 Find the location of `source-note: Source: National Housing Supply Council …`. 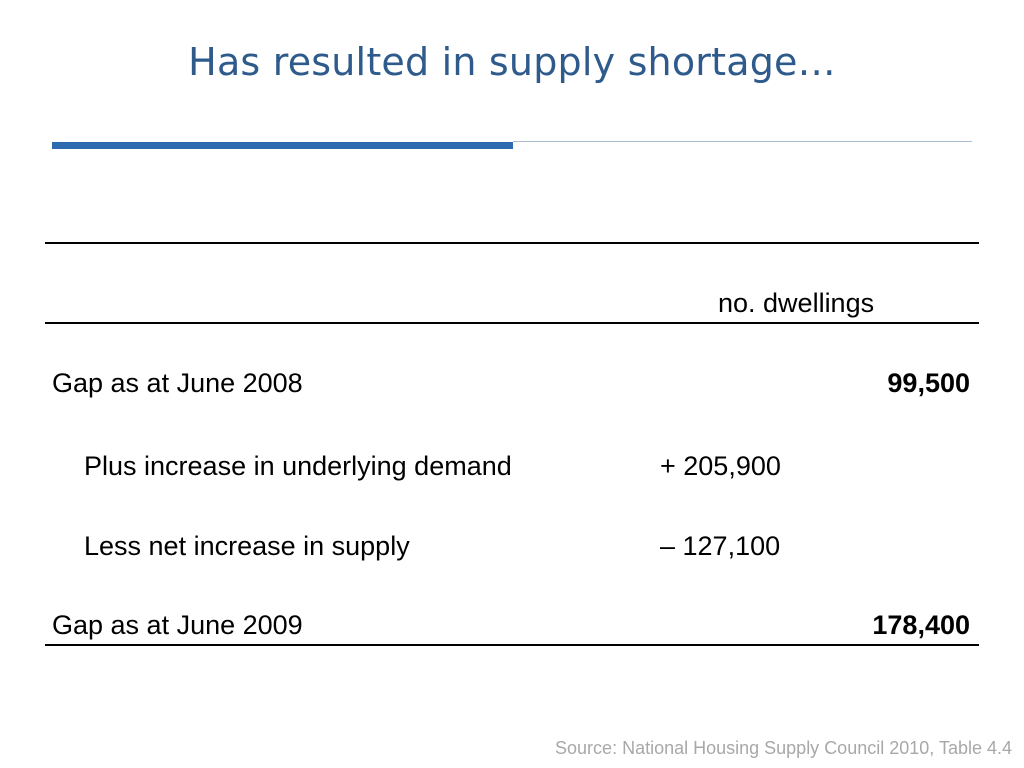

source-note: Source: National Housing Supply Council … is located at coordinates (783, 748).